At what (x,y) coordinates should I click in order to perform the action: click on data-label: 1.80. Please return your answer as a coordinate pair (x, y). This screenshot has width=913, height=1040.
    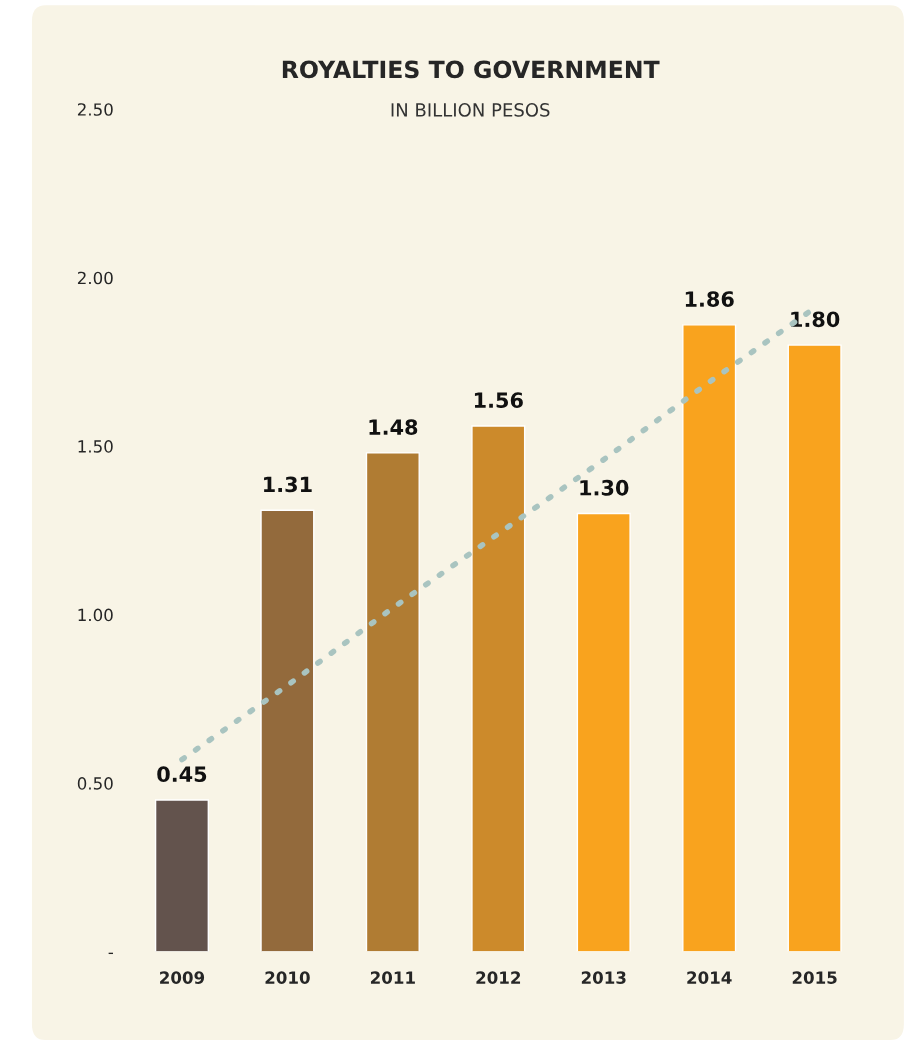
    Looking at the image, I should click on (815, 319).